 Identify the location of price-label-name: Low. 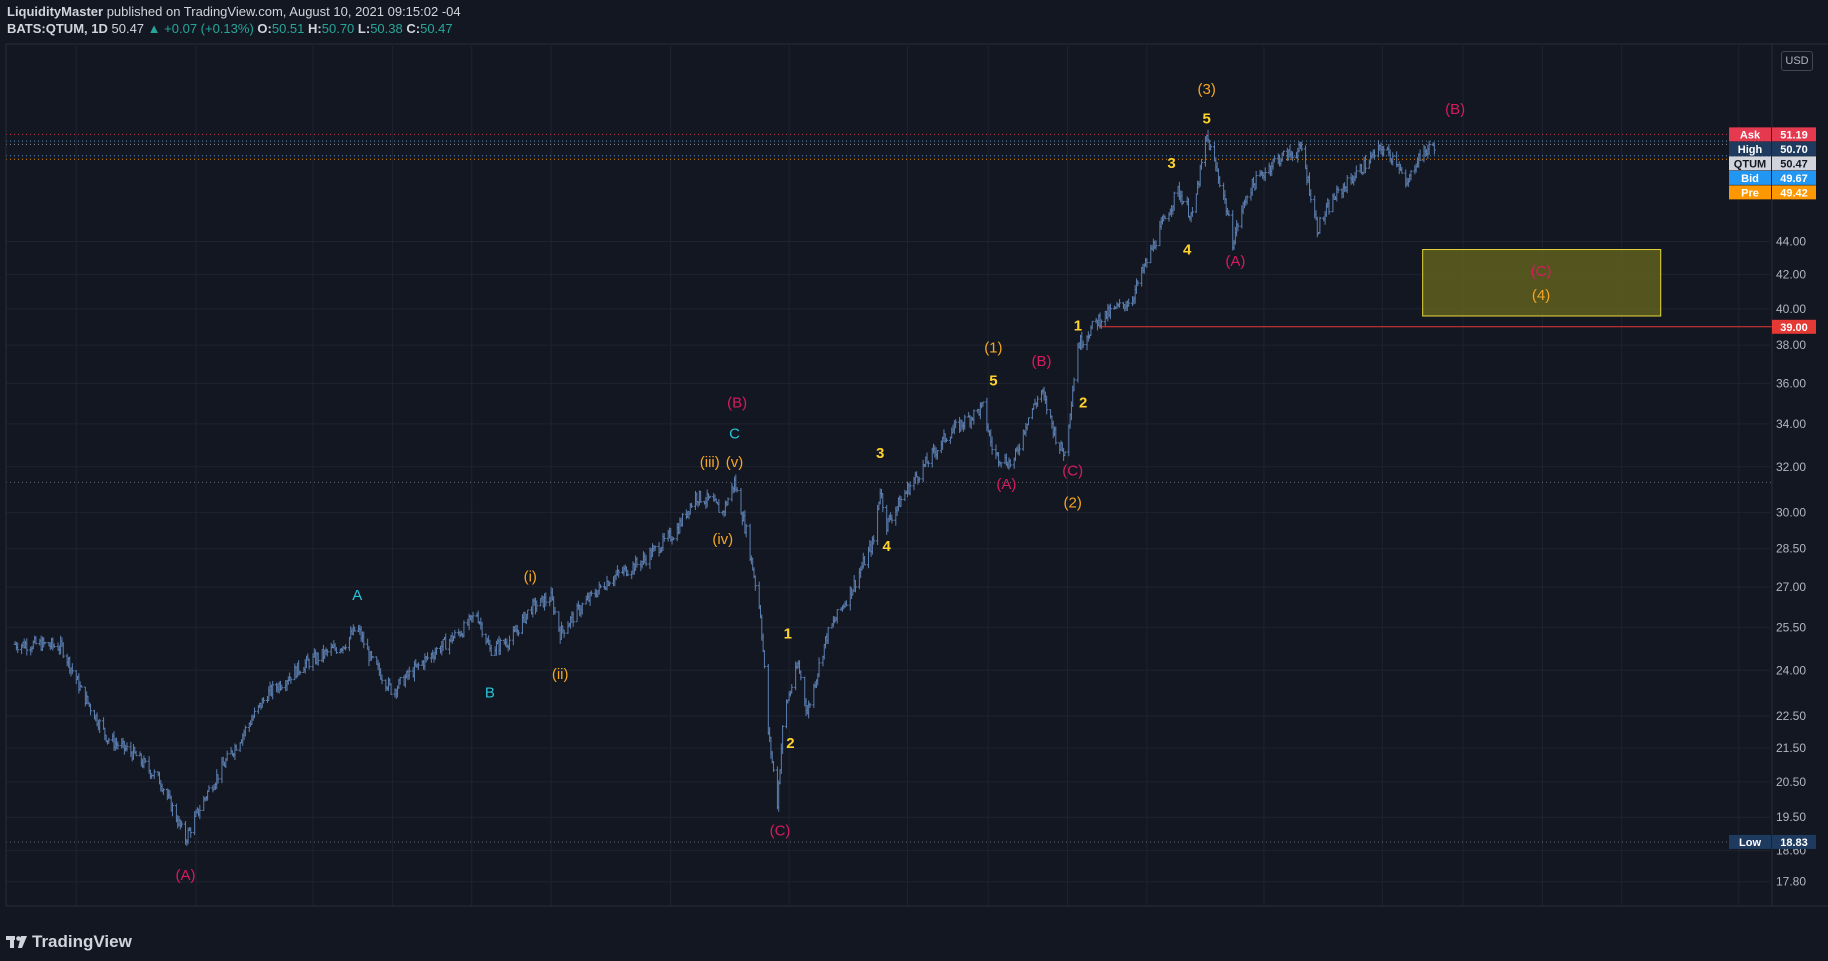
(1750, 843).